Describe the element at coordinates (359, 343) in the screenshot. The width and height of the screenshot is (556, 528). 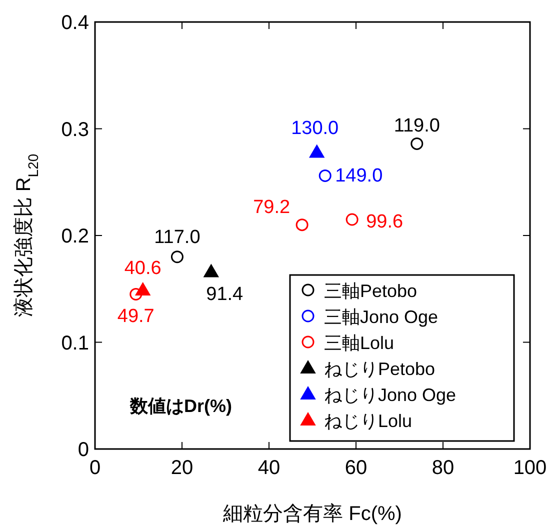
I see `legend-label: 三軸Lolu` at that location.